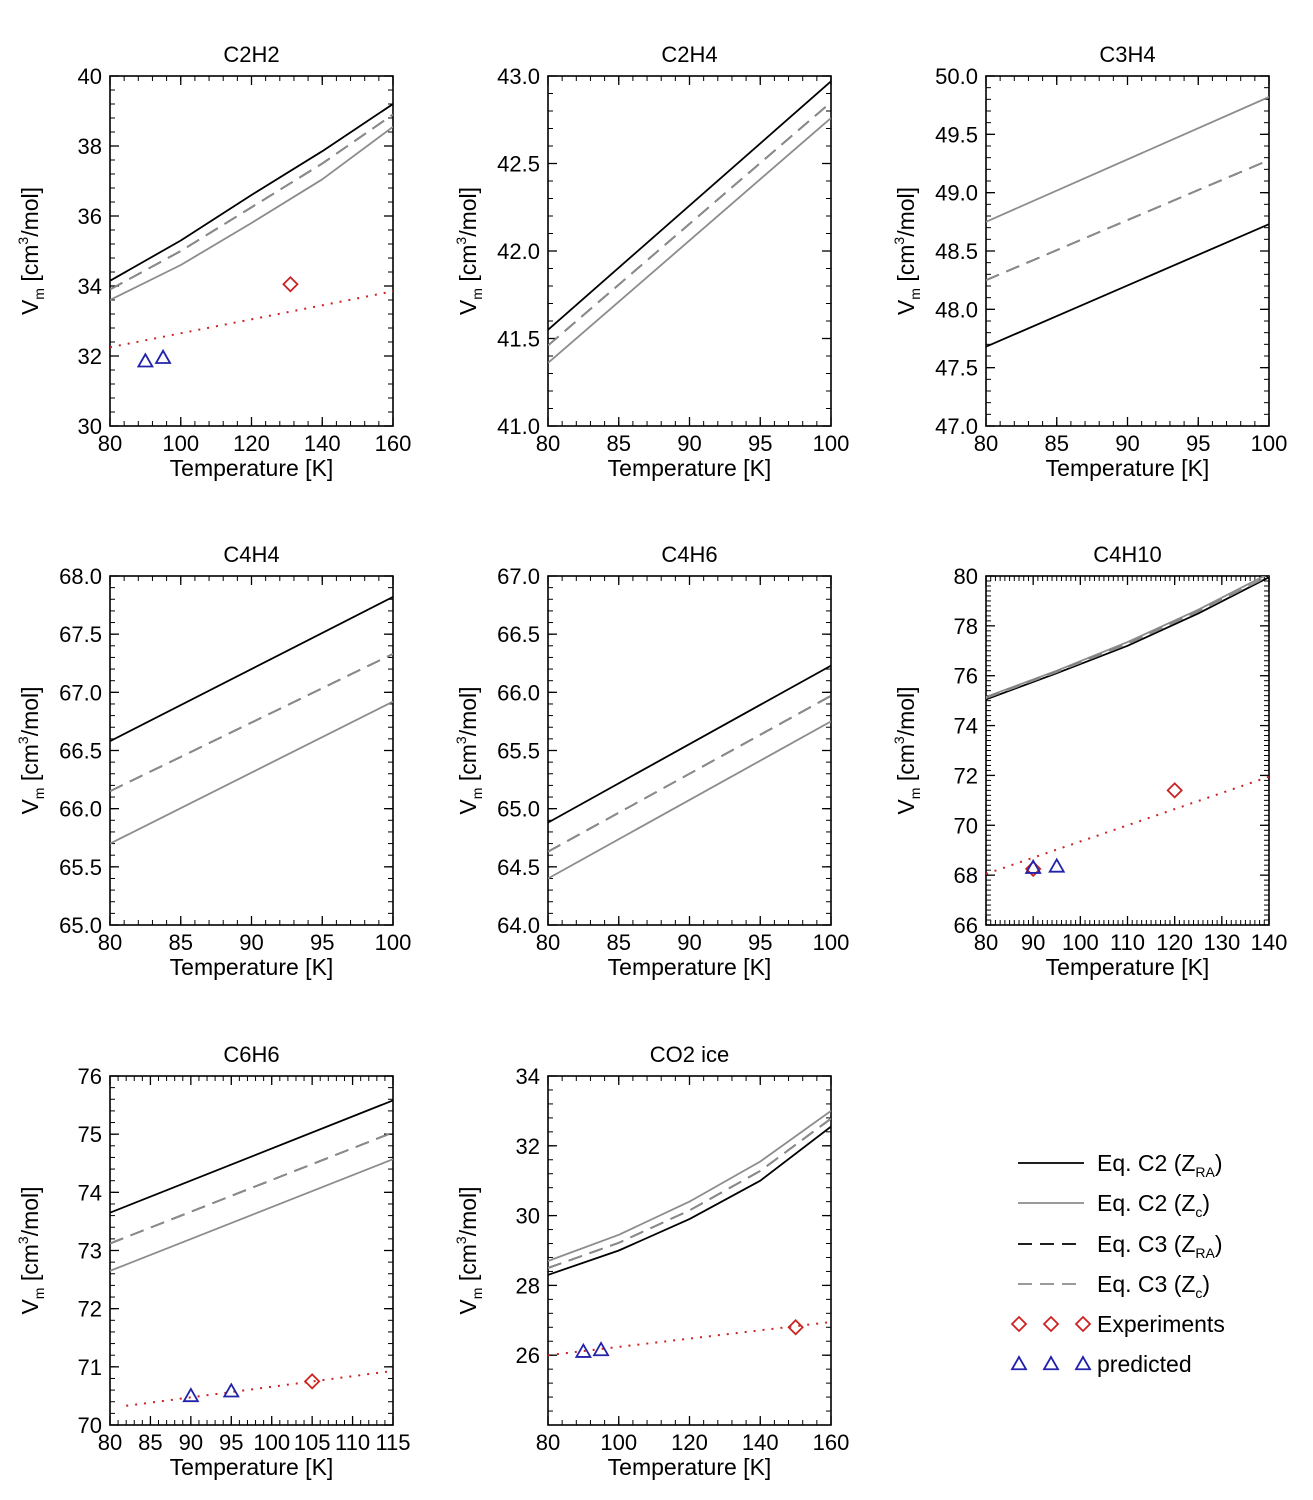 The image size is (1313, 1500). I want to click on x-tick-label: 105, so click(312, 1442).